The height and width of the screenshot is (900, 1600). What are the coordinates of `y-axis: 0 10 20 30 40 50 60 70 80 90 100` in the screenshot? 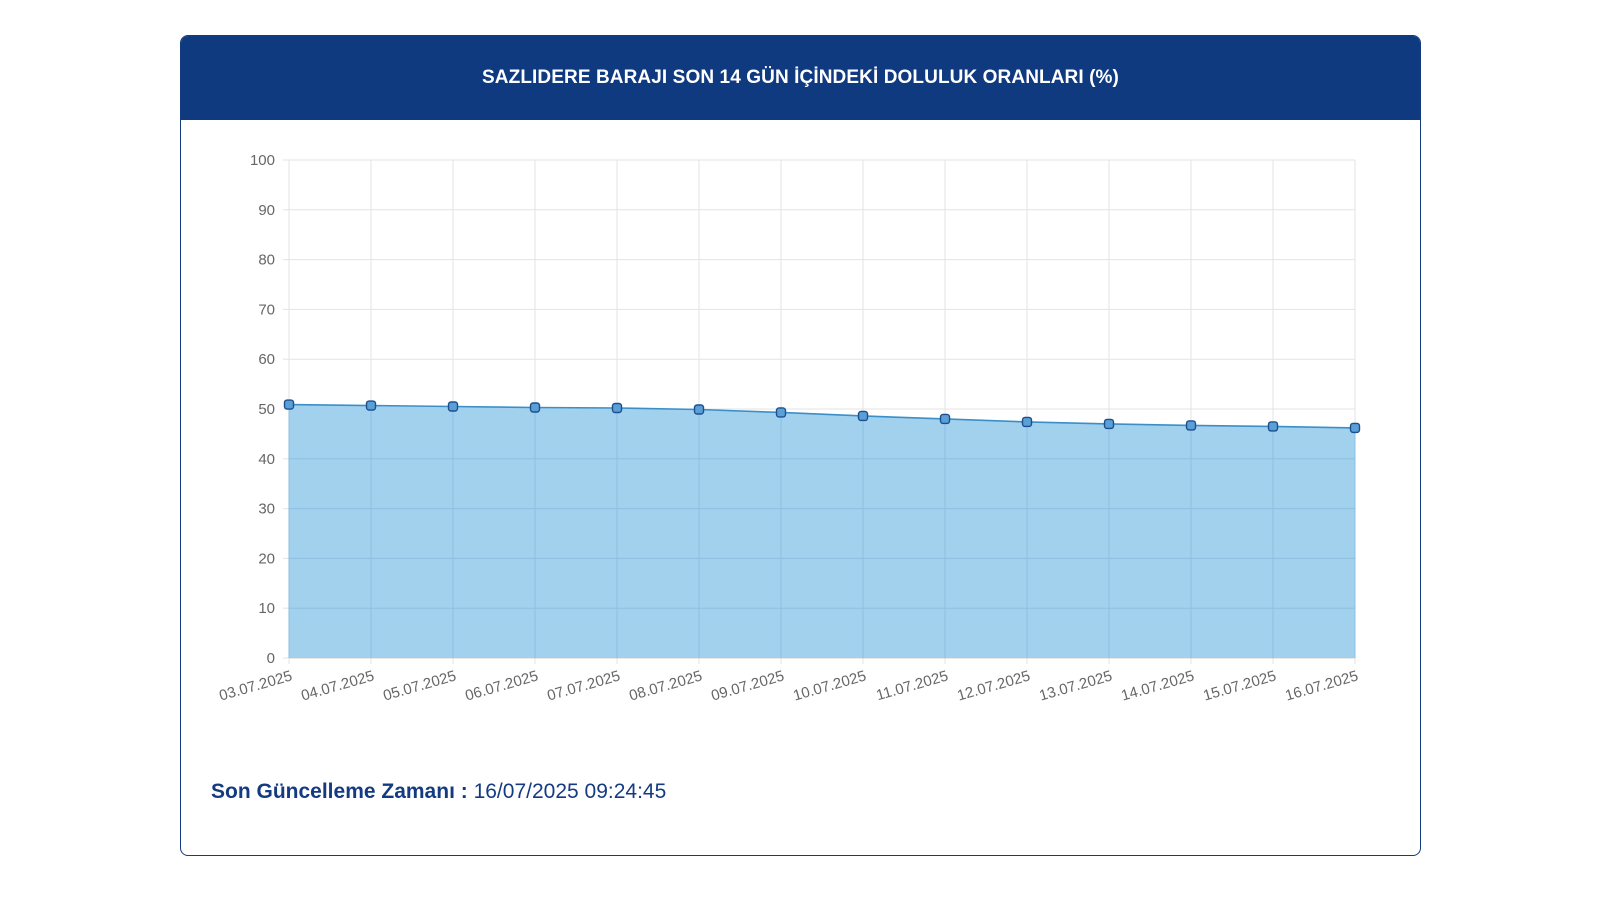 It's located at (262, 409).